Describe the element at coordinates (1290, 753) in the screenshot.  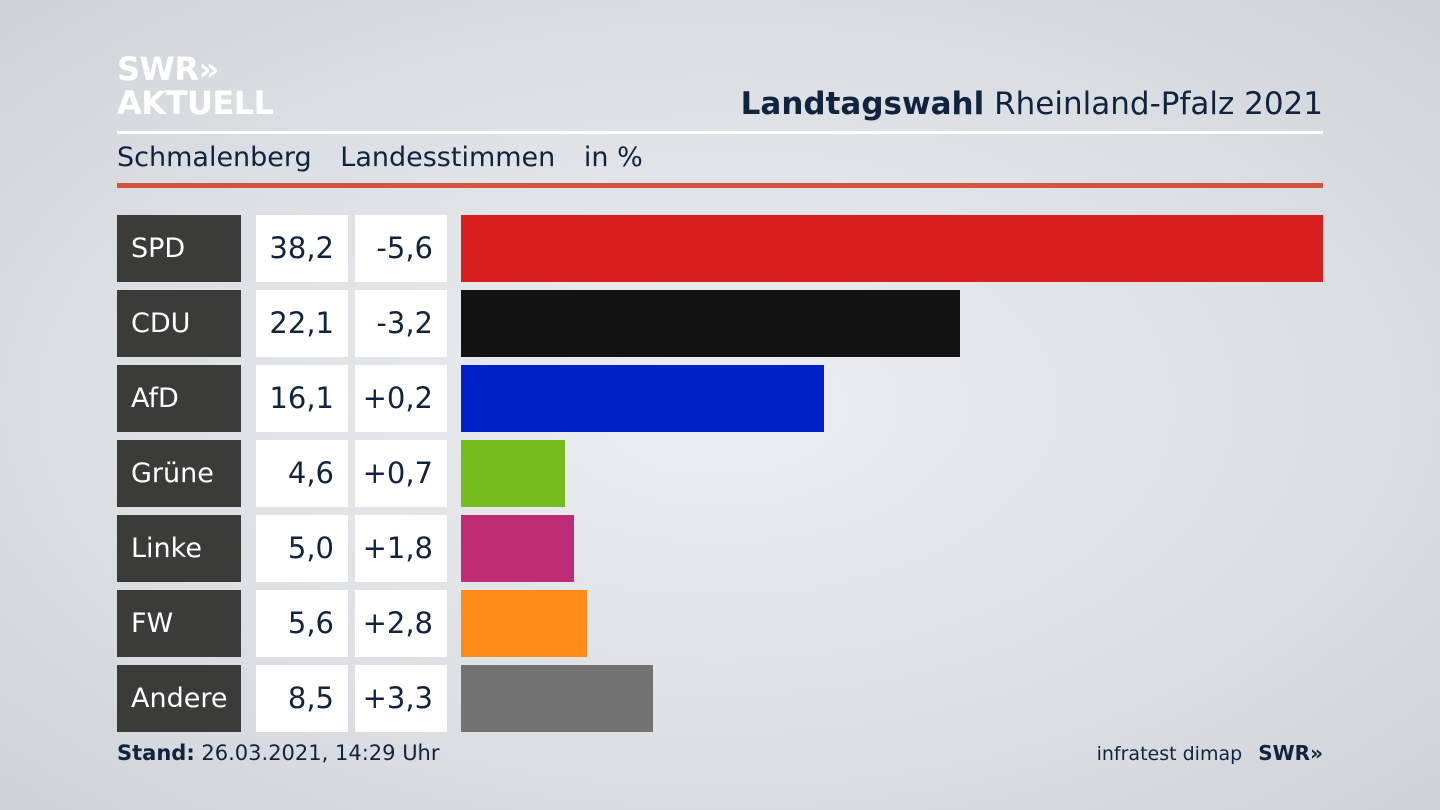
I see `swr-brand-logo: SWR»` at that location.